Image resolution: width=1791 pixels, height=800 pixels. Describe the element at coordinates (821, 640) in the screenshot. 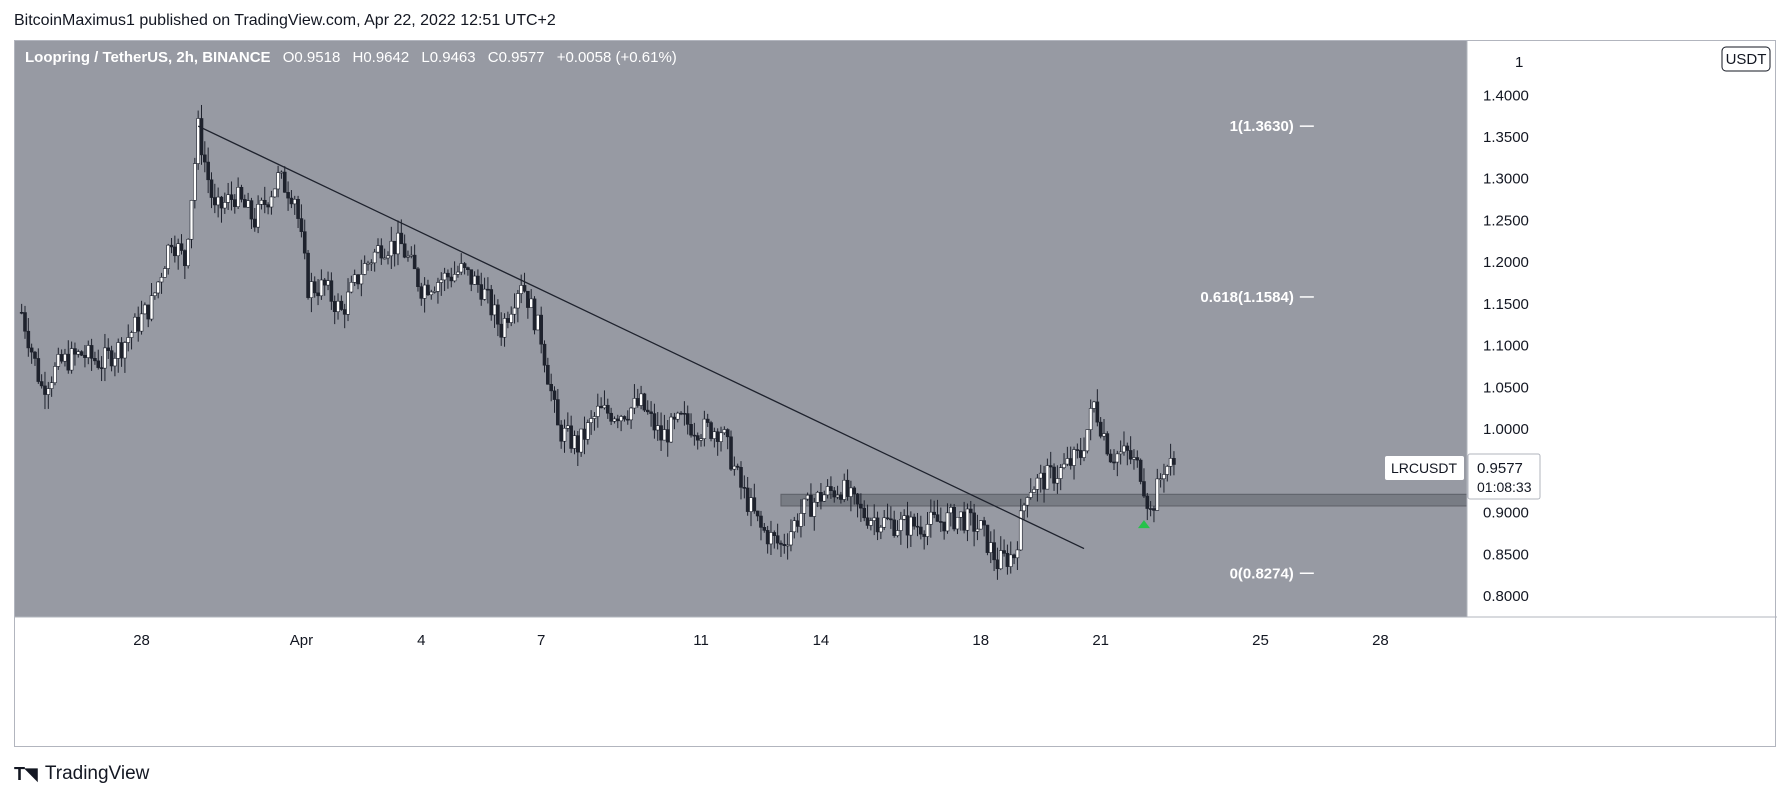

I see `time-axis-tick: 14` at that location.